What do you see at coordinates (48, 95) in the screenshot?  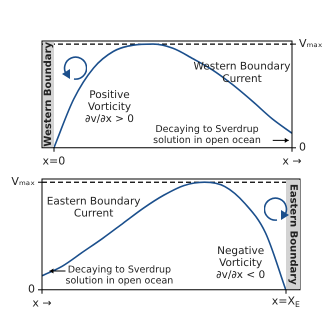 I see `boundary-wall: Western Boundary` at bounding box center [48, 95].